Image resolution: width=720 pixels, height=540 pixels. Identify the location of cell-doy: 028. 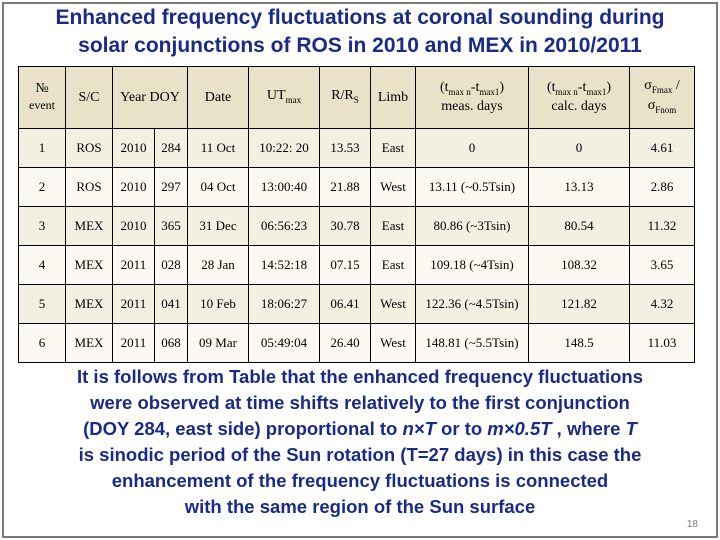
(171, 265).